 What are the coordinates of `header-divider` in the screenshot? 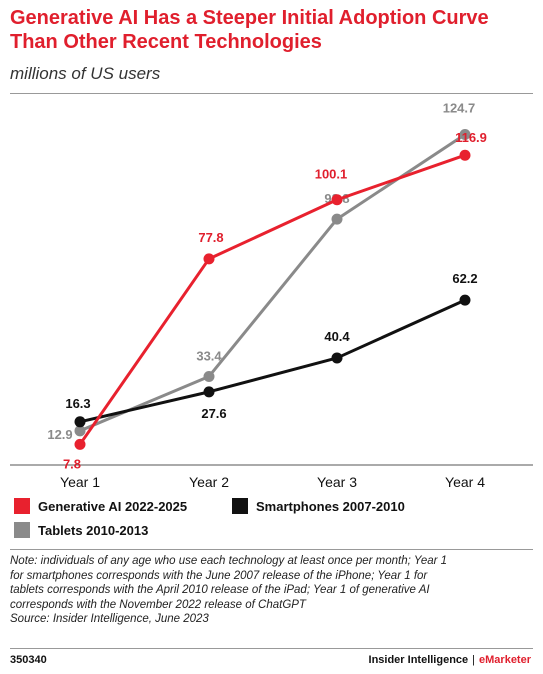 It's located at (271, 93).